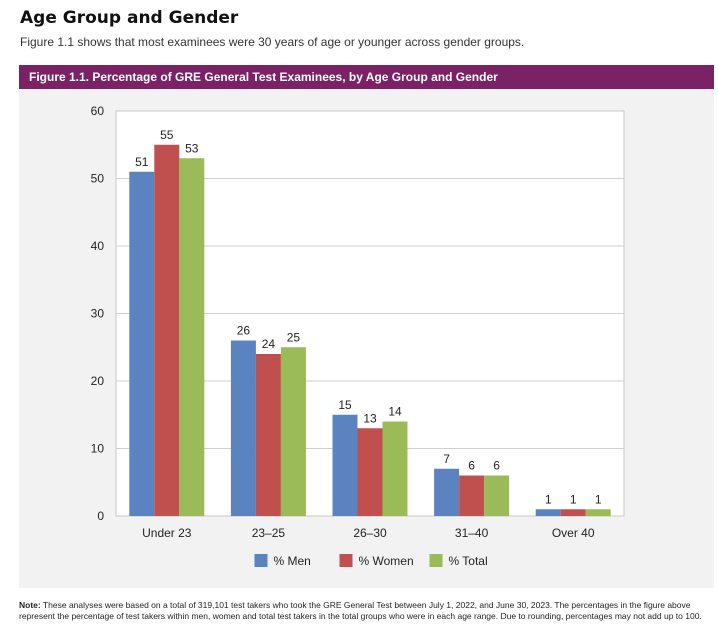 Image resolution: width=718 pixels, height=631 pixels. I want to click on data-label: 55, so click(167, 135).